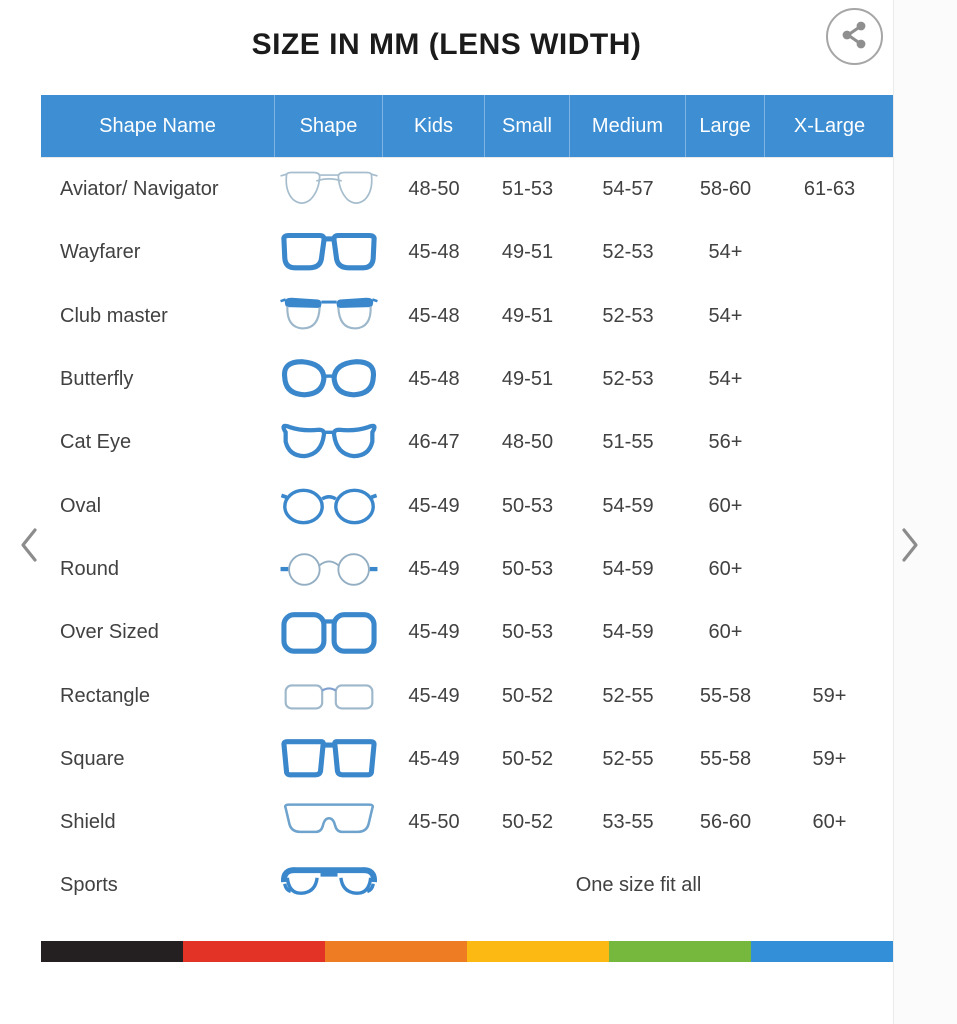 The image size is (957, 1024). Describe the element at coordinates (88, 822) in the screenshot. I see `shape-name-cell: Shield` at that location.